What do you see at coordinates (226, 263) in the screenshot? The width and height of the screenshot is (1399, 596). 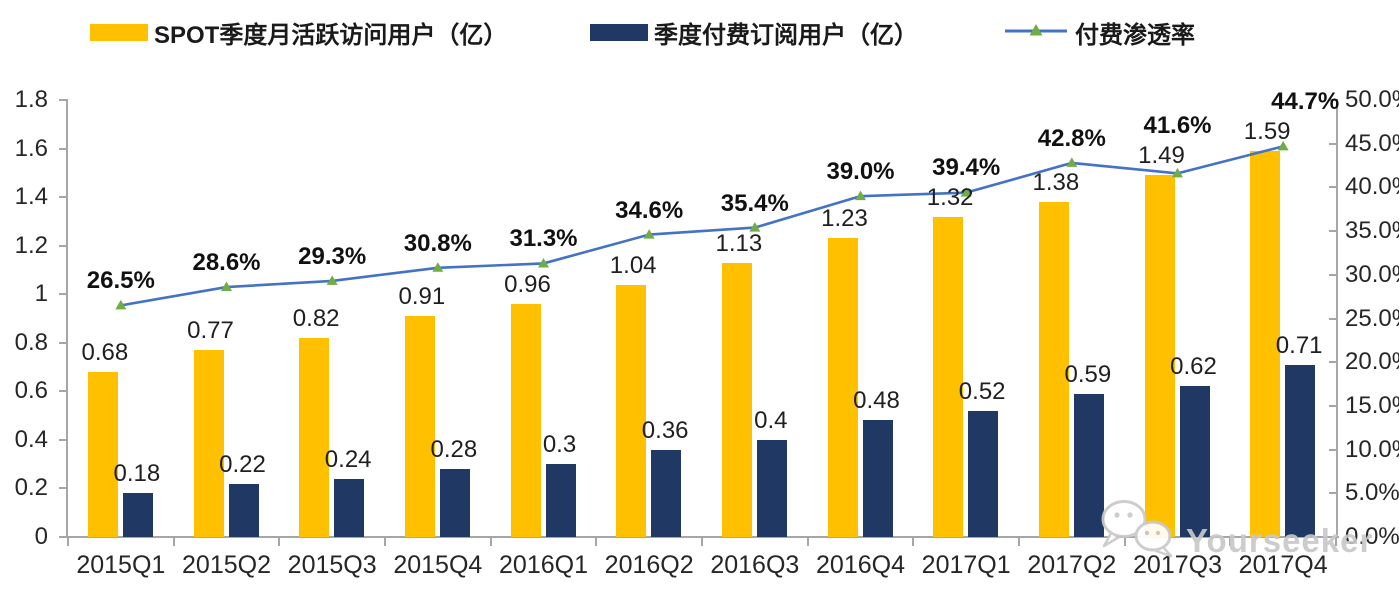 I see `penetration-pct-label: 28.6%` at bounding box center [226, 263].